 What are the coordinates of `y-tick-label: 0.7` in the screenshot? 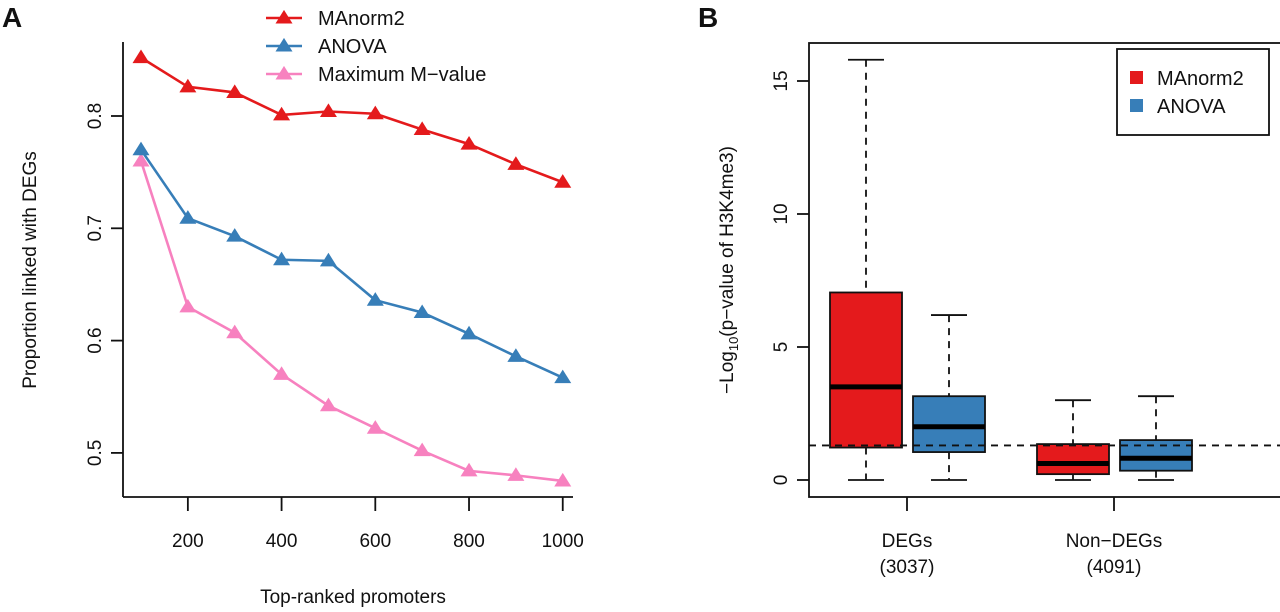 It's located at (95, 228).